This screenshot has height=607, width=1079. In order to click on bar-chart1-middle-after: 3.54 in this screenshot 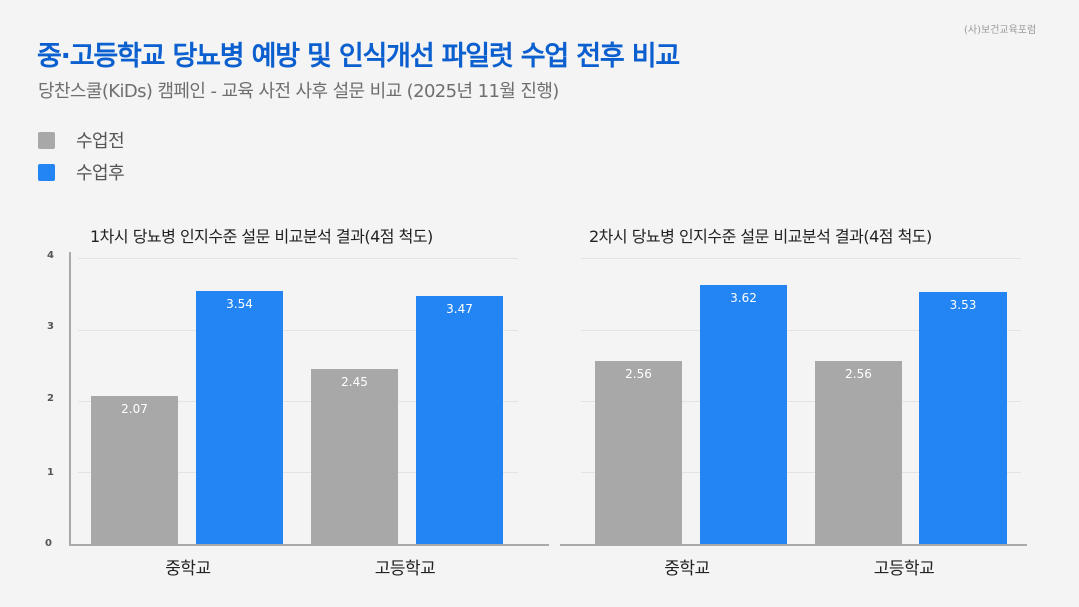, I will do `click(239, 417)`.